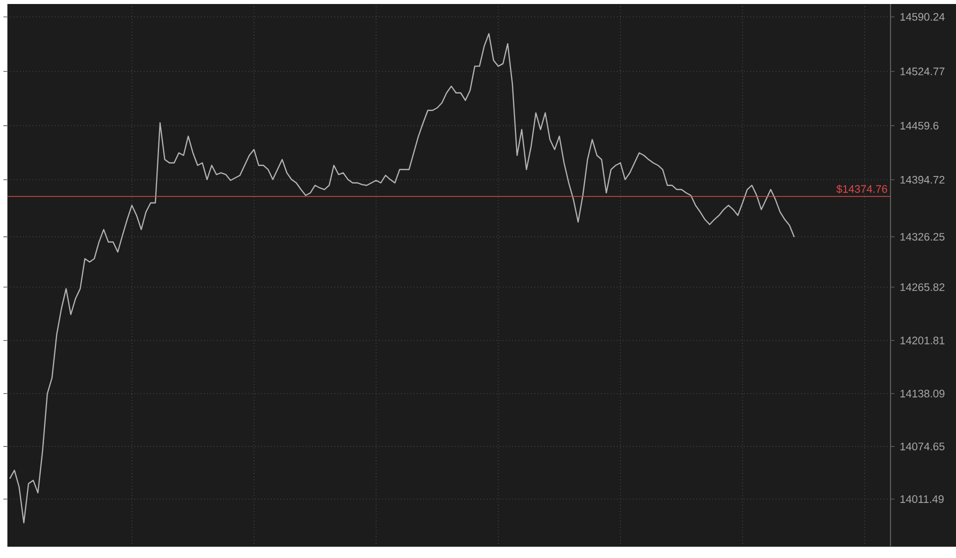 The image size is (956, 558). I want to click on y-tick-label: 14074.65, so click(922, 446).